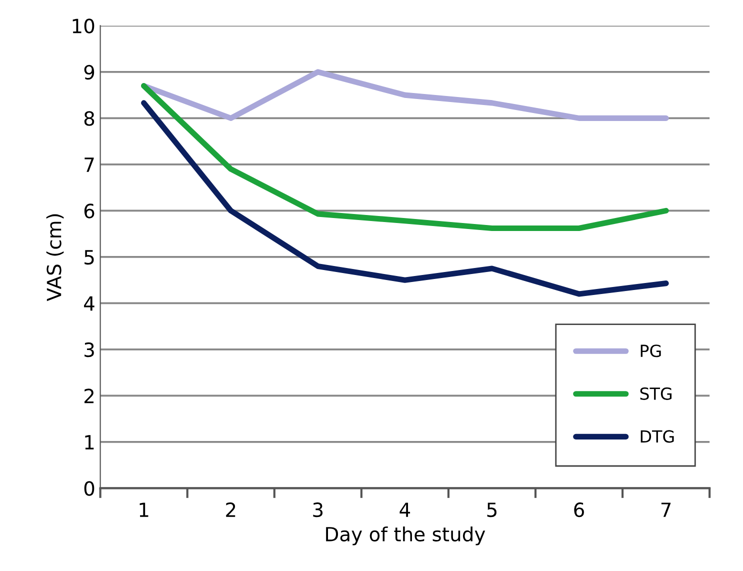  Describe the element at coordinates (89, 72) in the screenshot. I see `y-tick-label: 9` at that location.